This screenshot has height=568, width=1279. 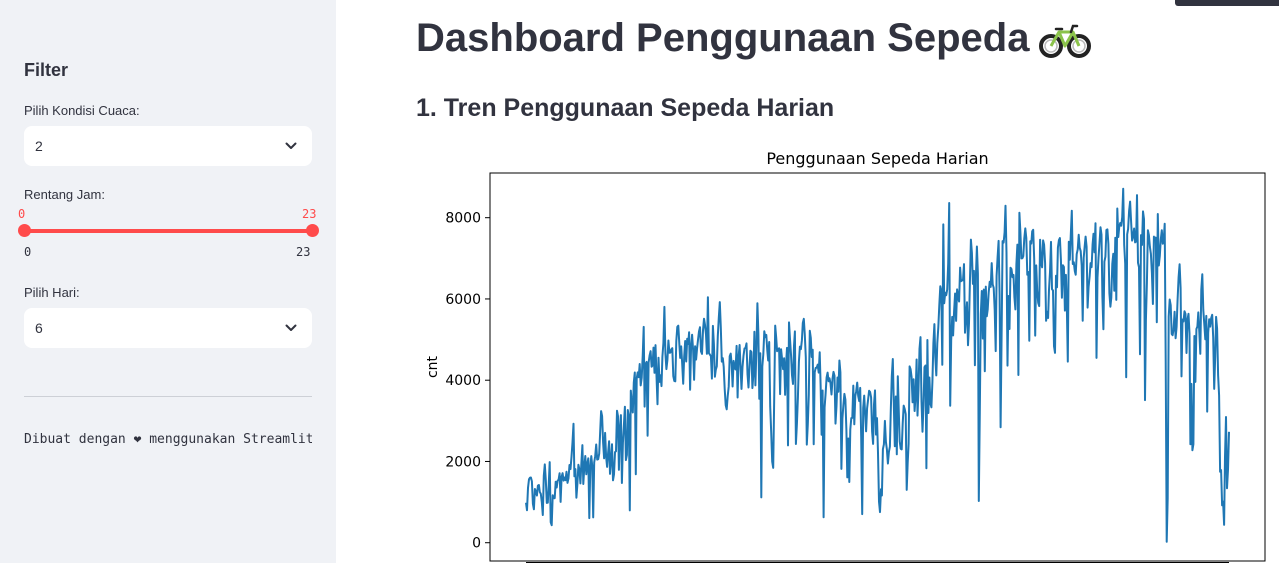 What do you see at coordinates (433, 366) in the screenshot?
I see `y-axis-label: cnt` at bounding box center [433, 366].